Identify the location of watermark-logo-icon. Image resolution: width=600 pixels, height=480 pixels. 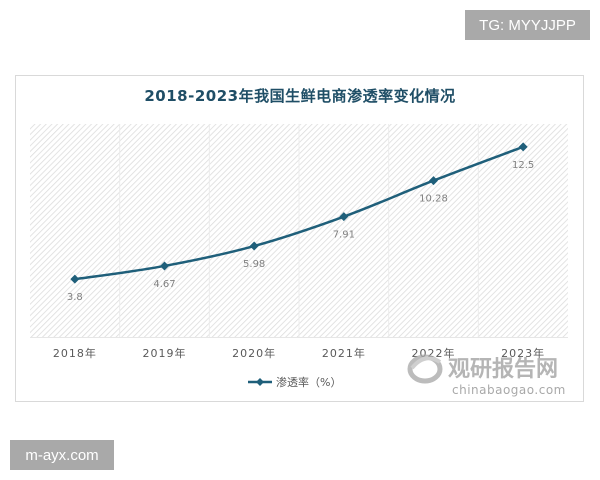
(425, 369).